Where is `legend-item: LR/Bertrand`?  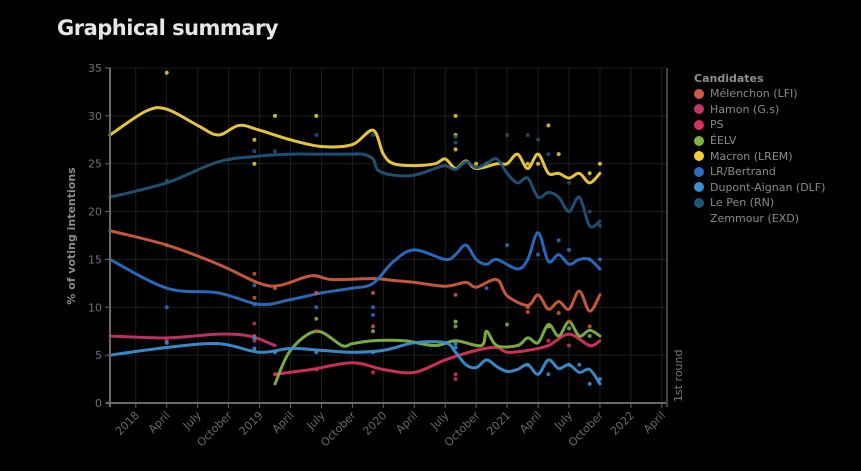
legend-item: LR/Bertrand is located at coordinates (759, 172).